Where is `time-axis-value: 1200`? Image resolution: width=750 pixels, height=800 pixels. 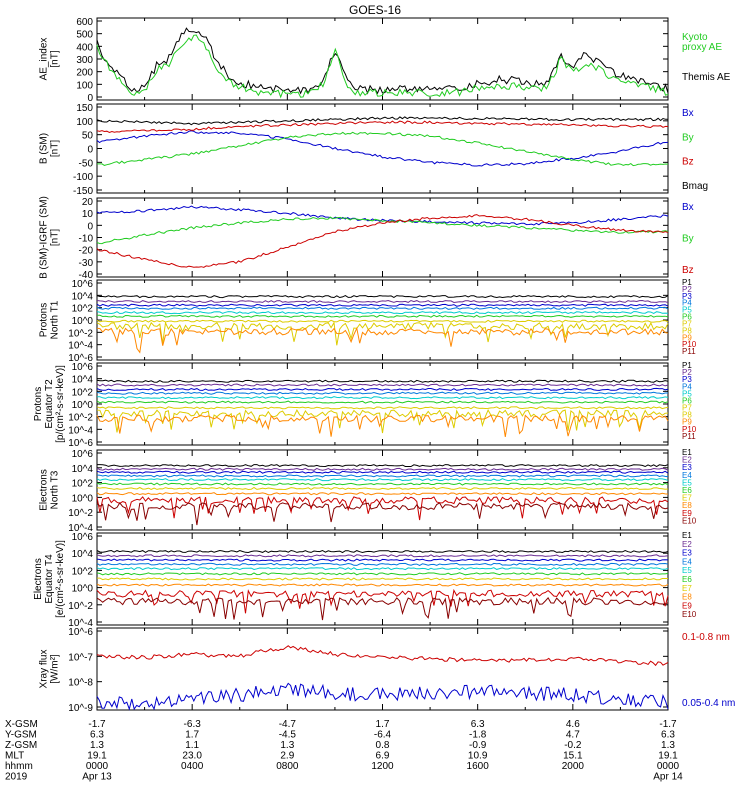
time-axis-value: 1200 is located at coordinates (382, 766).